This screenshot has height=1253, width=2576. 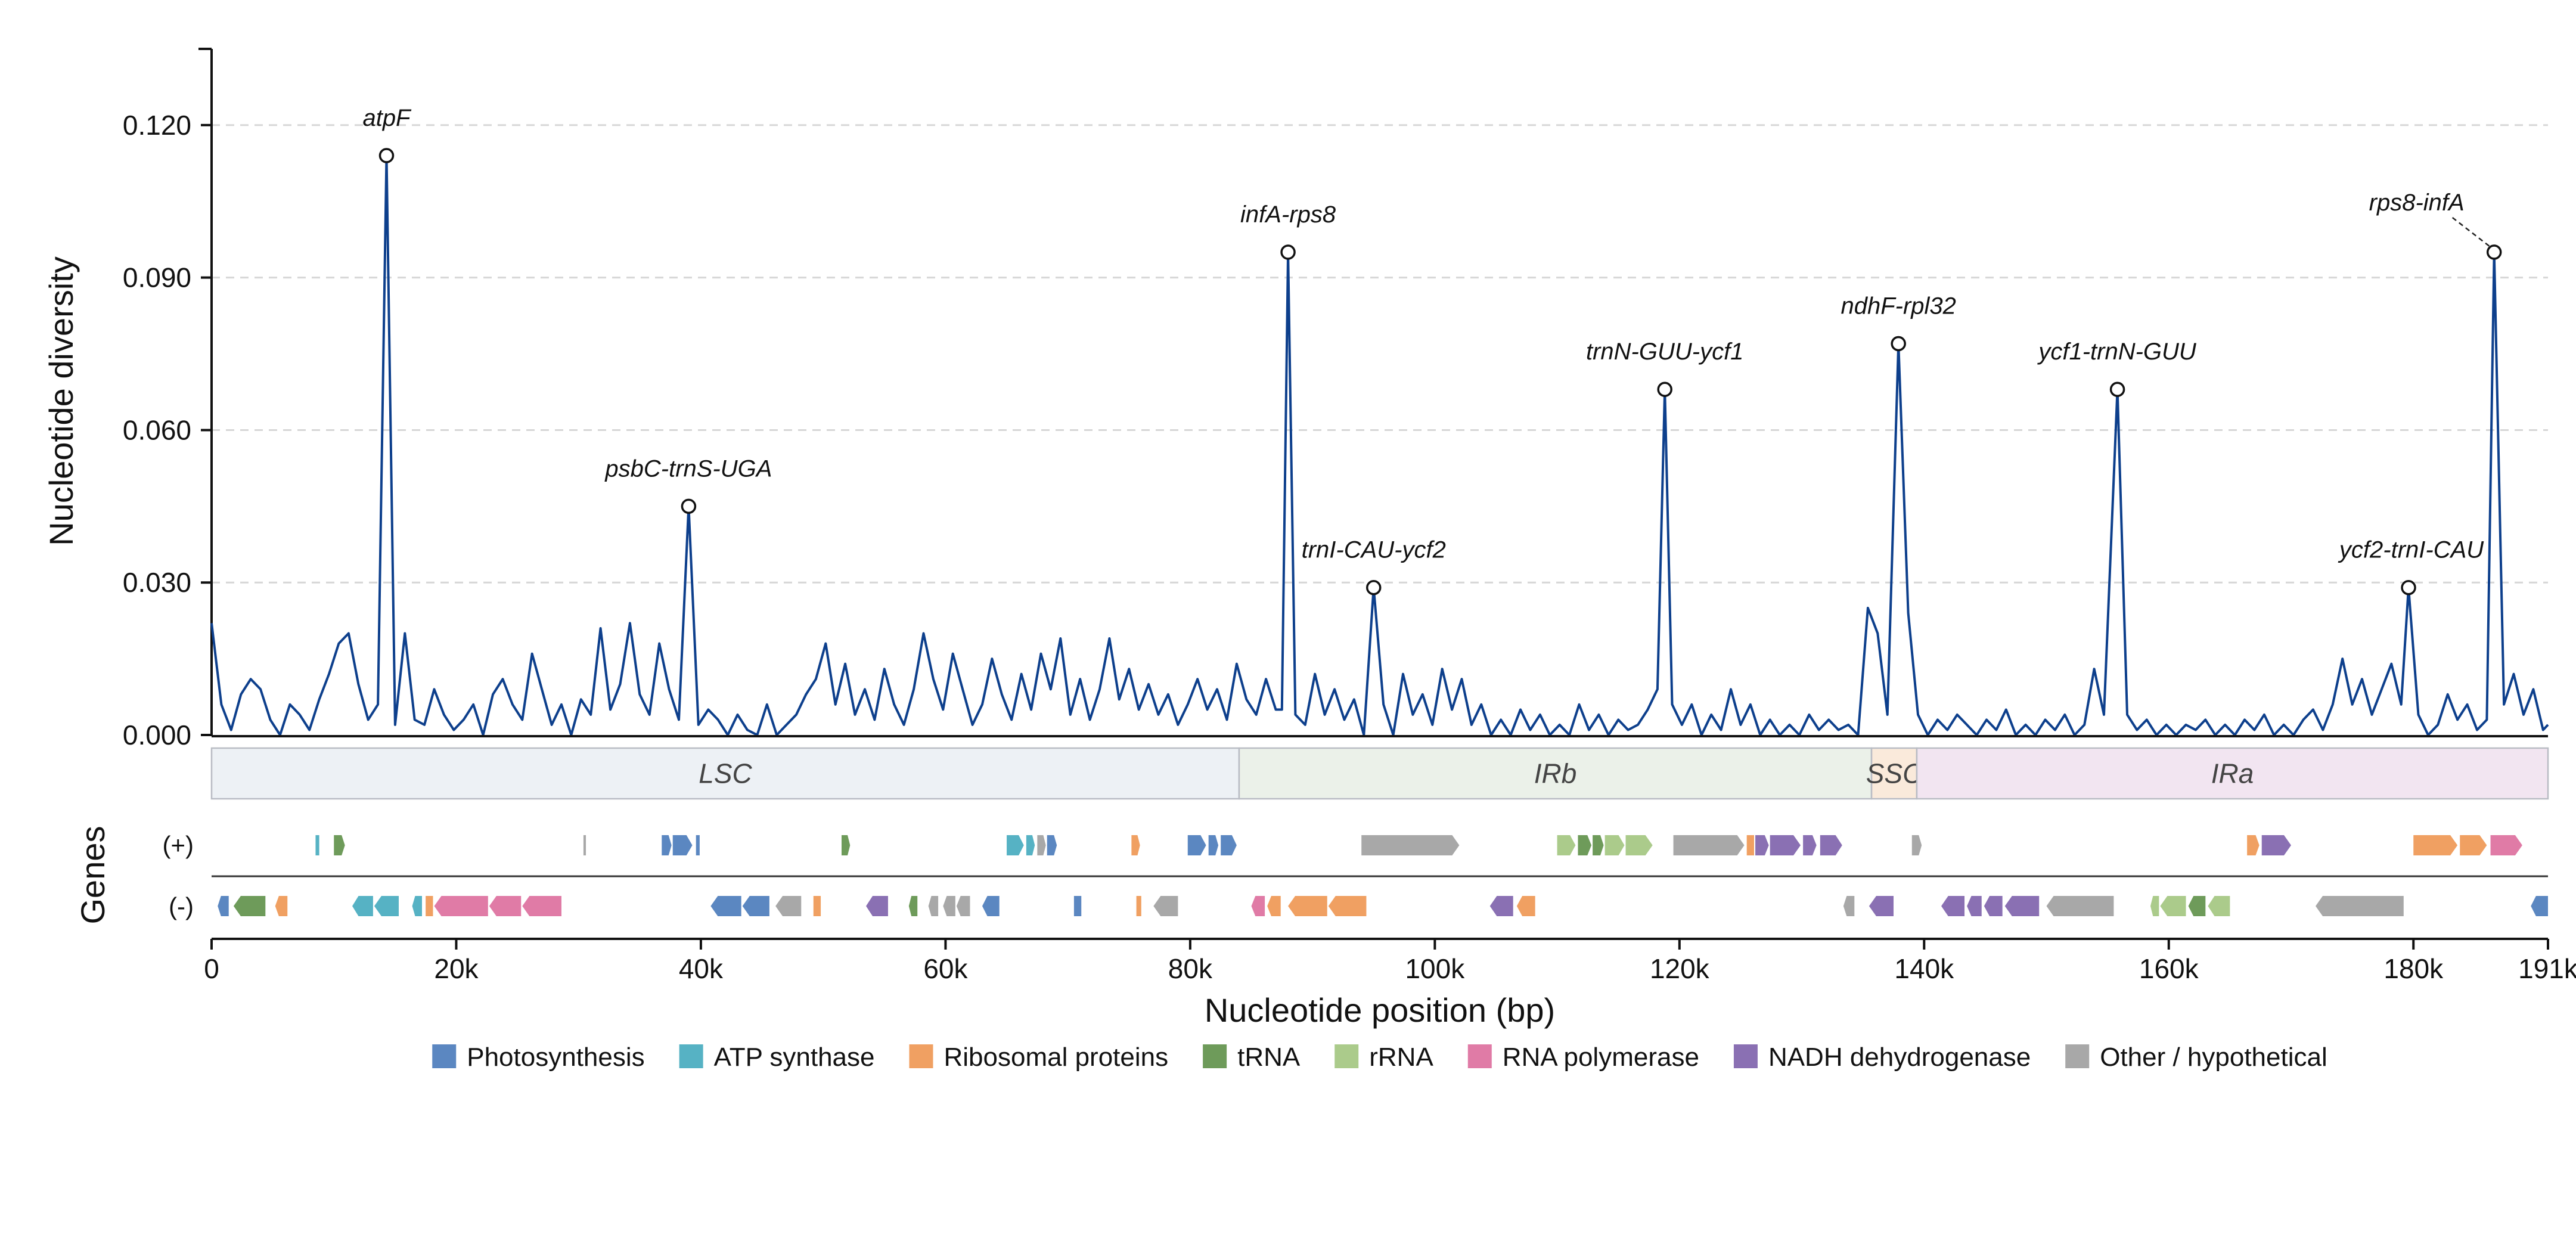 What do you see at coordinates (1665, 352) in the screenshot?
I see `peak-label: trnN-GUU-ycf1` at bounding box center [1665, 352].